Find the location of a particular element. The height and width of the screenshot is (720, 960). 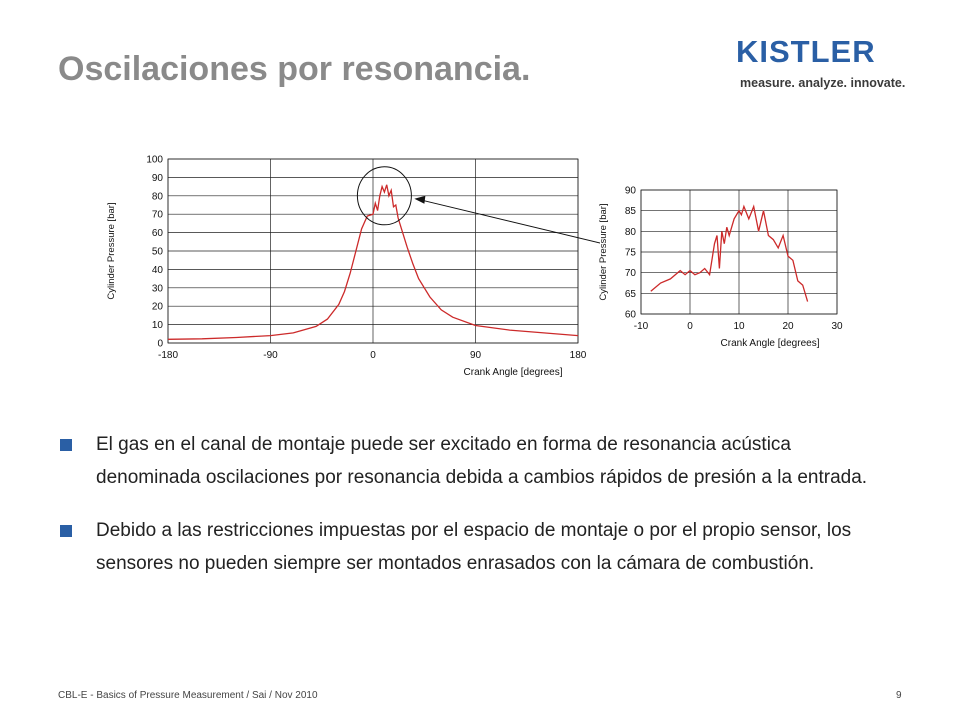

x-tick-label: 10 is located at coordinates (739, 326).